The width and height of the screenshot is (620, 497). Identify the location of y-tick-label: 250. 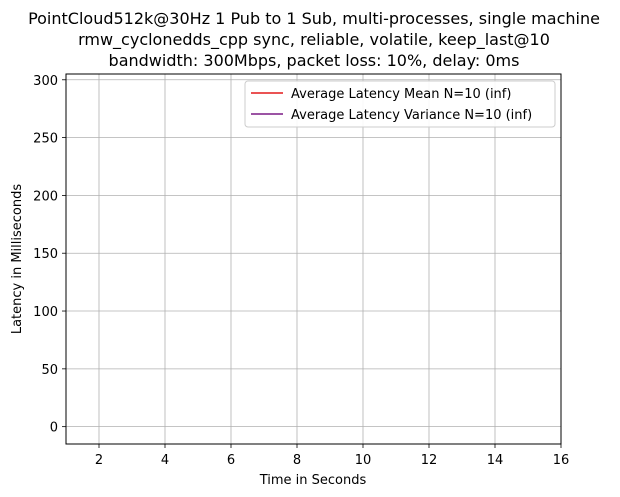
(45, 139).